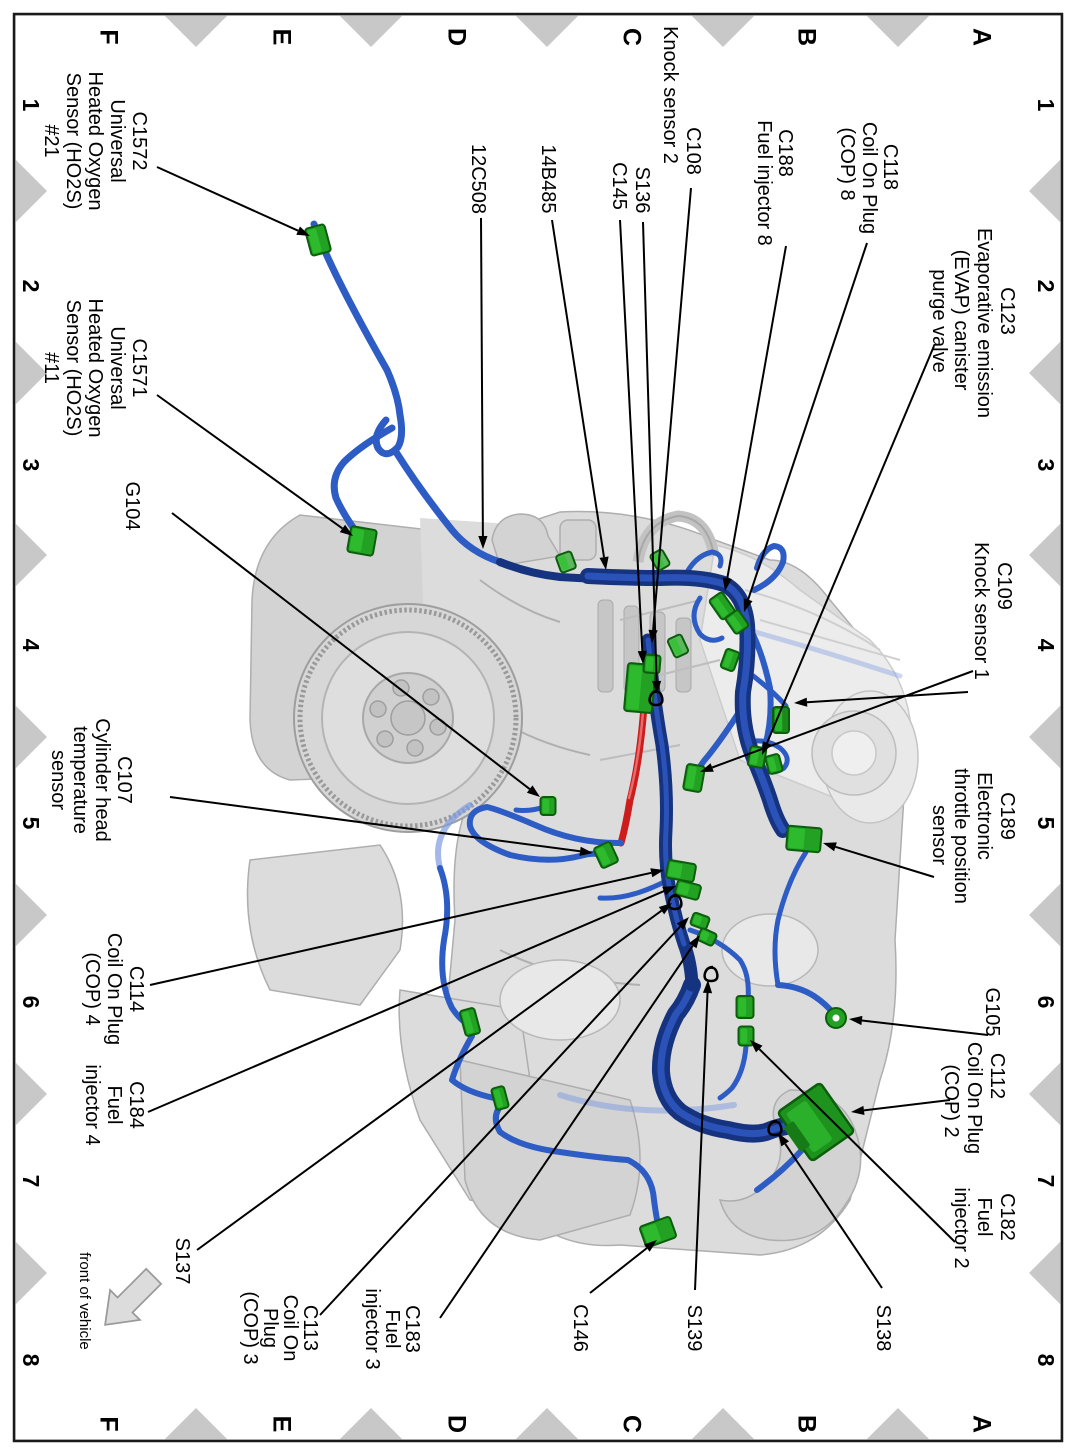  Describe the element at coordinates (580, 1328) in the screenshot. I see `svg-text: C146` at that location.